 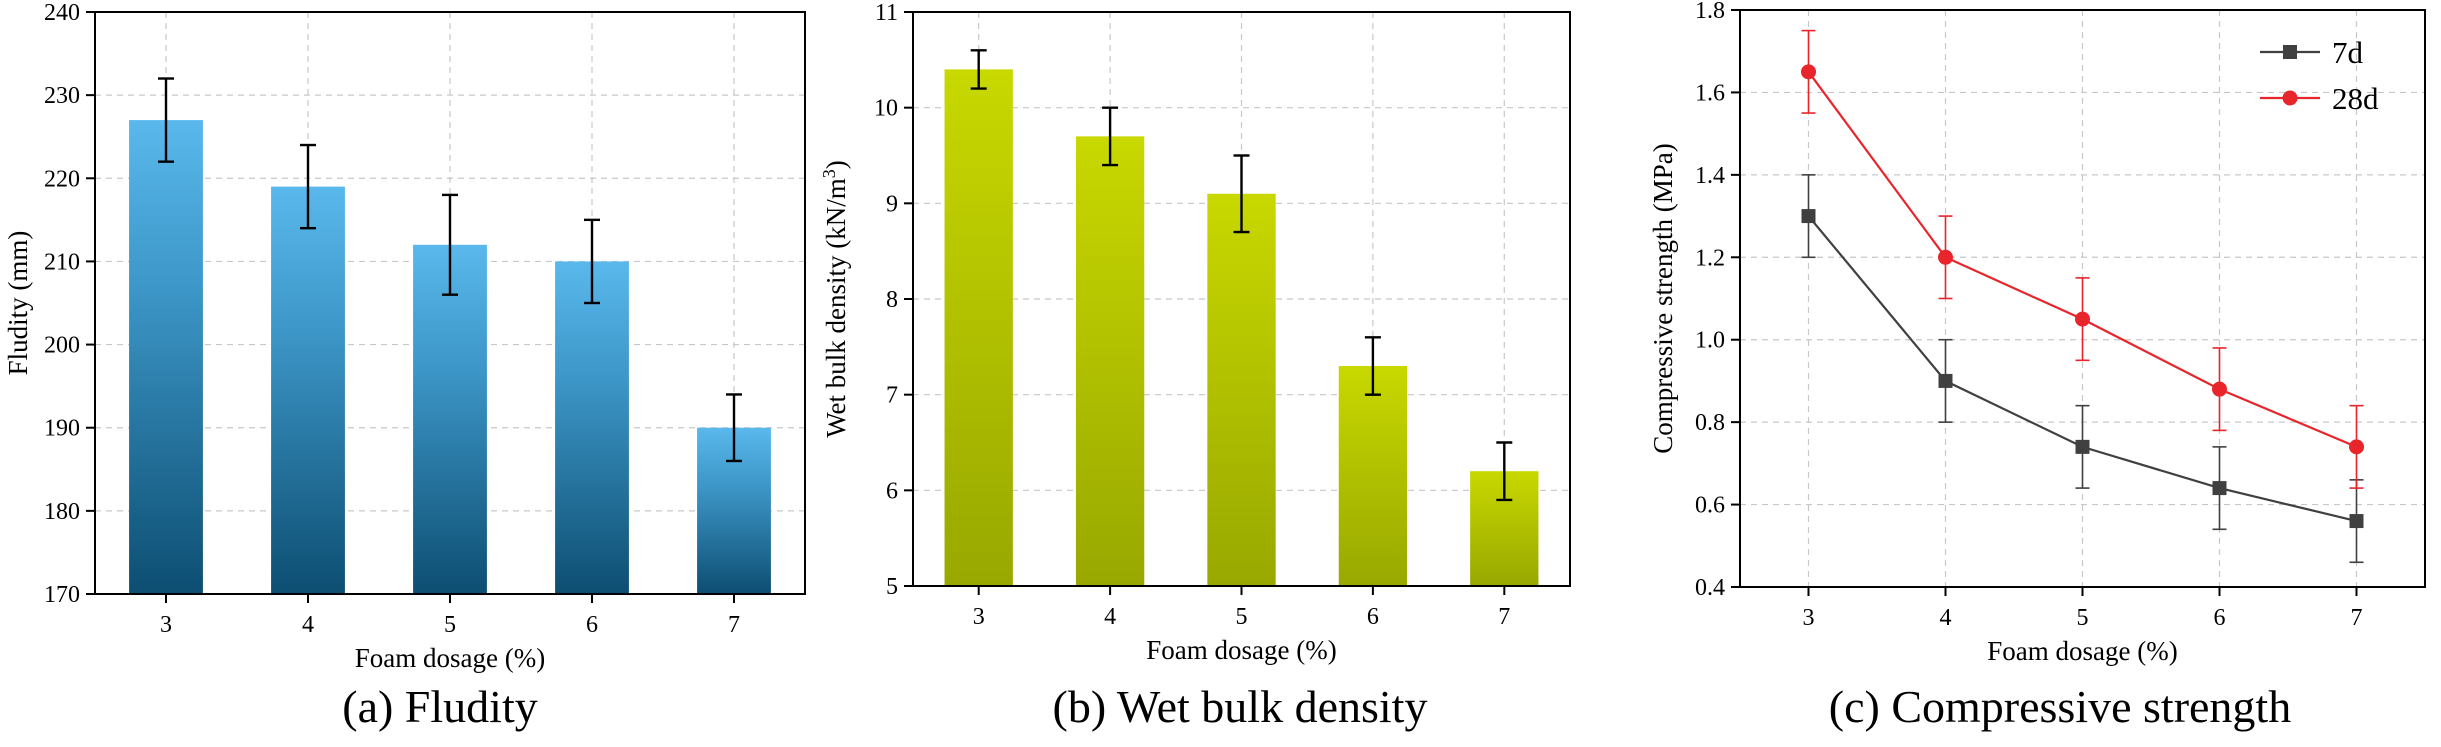 What do you see at coordinates (892, 587) in the screenshot?
I see `y-tick-label: 5` at bounding box center [892, 587].